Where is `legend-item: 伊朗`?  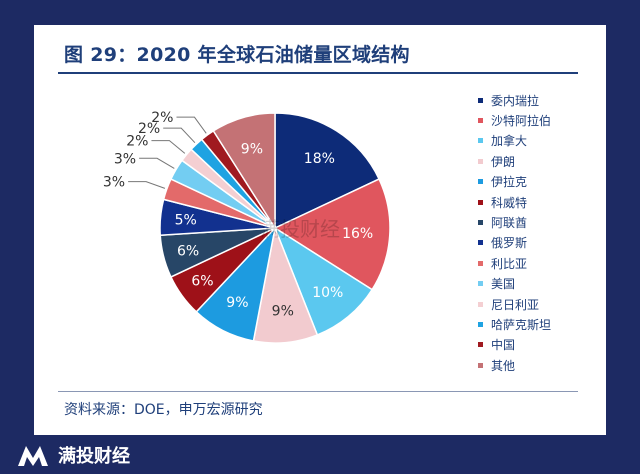 legend-item: 伊朗 is located at coordinates (514, 161).